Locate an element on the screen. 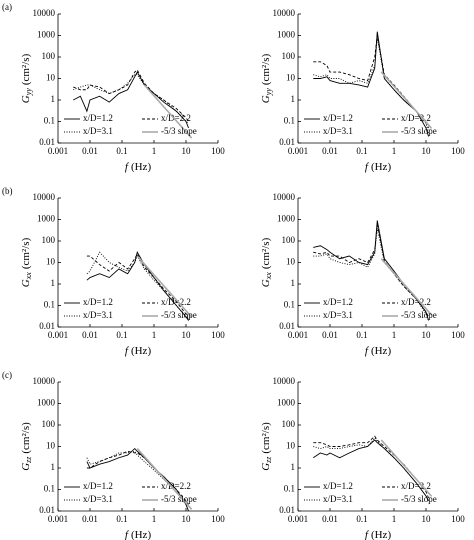 The image size is (474, 540). panel-label: (a) is located at coordinates (7, 7).